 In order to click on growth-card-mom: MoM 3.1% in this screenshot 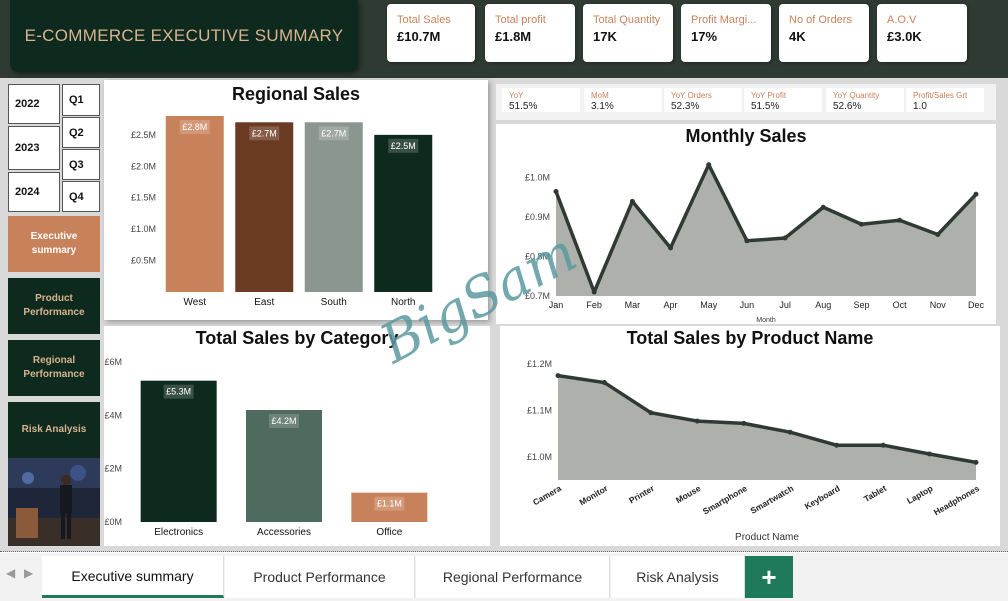, I will do `click(623, 100)`.